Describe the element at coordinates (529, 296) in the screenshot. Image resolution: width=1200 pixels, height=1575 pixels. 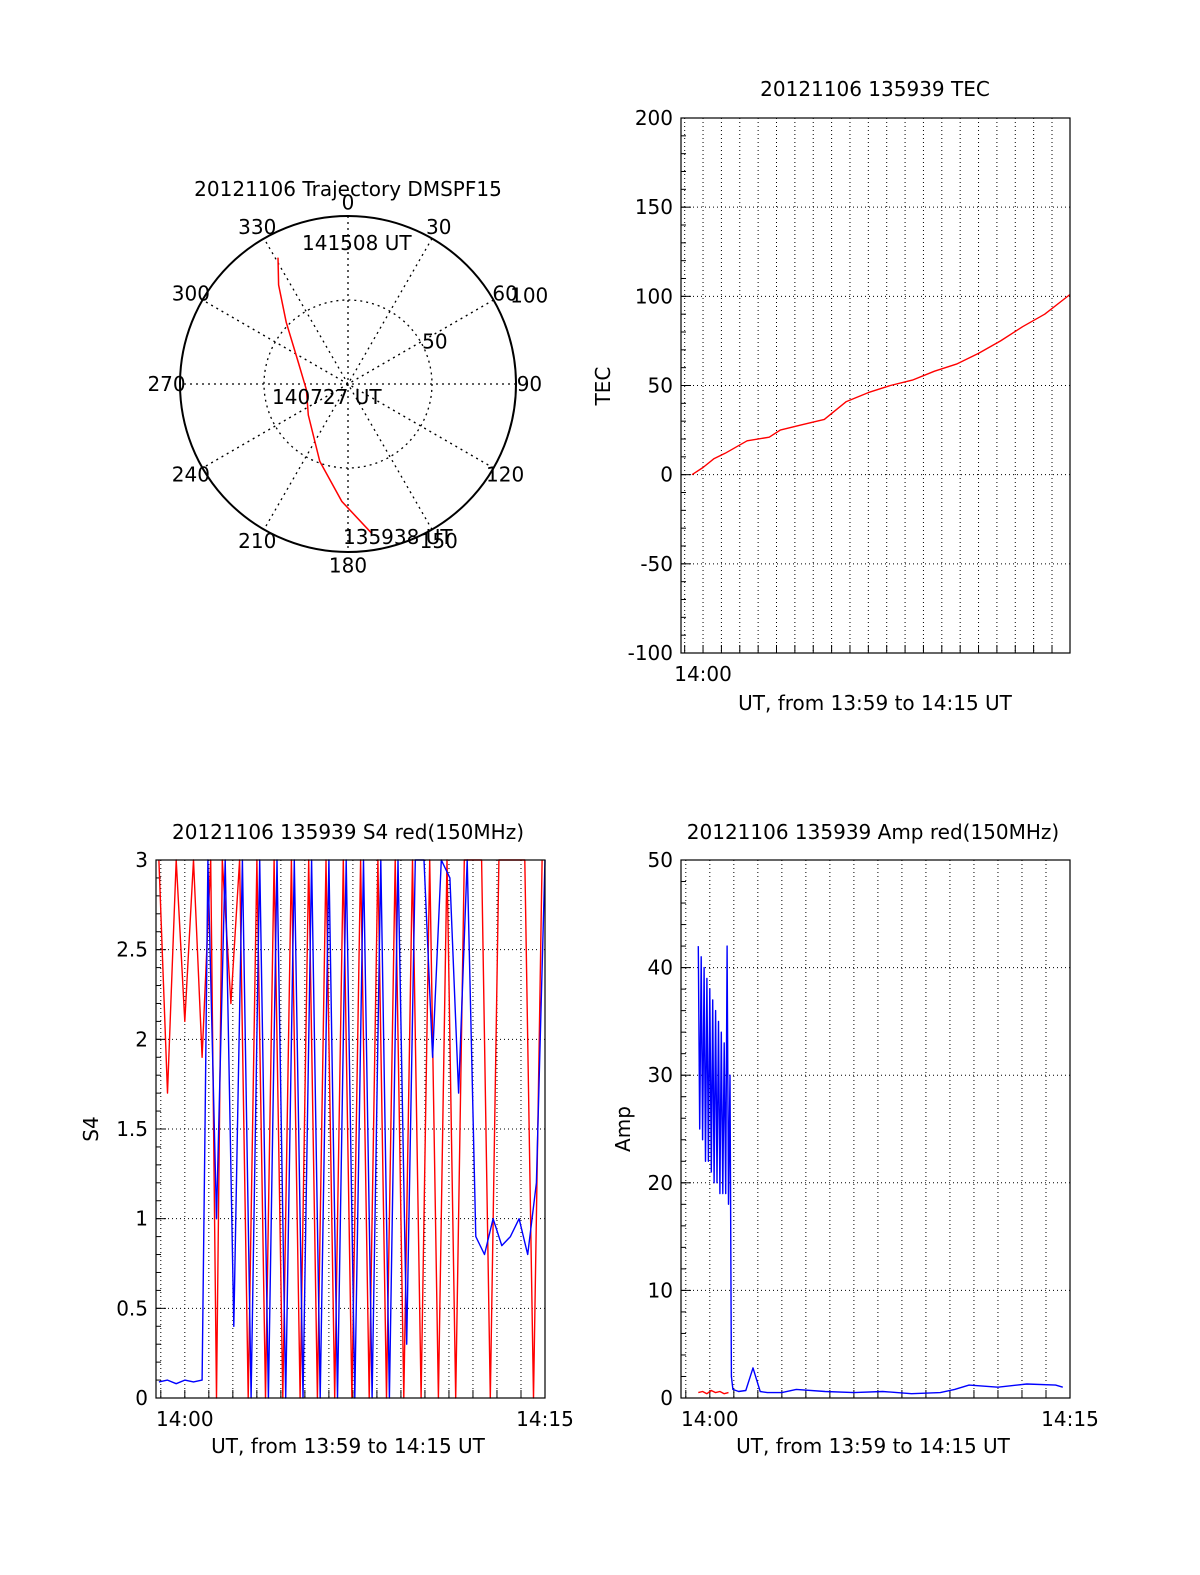
I see `trajectory-radius-label: 100` at that location.